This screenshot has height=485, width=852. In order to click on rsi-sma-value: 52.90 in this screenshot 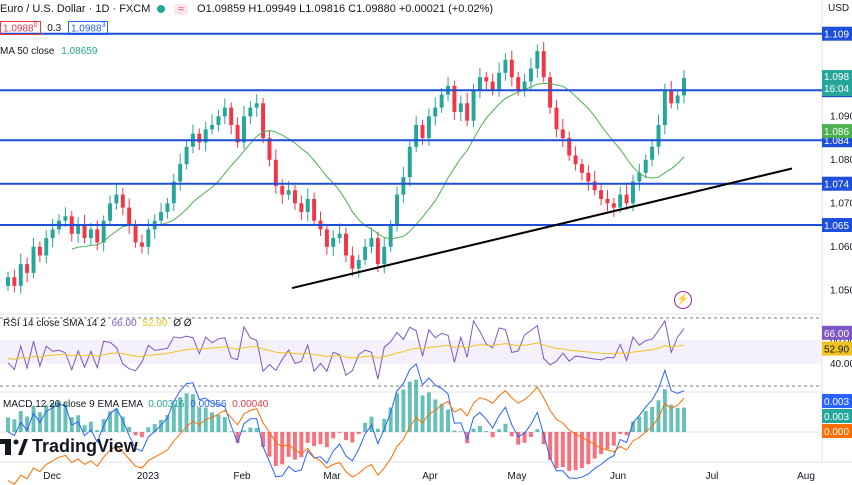, I will do `click(155, 323)`.